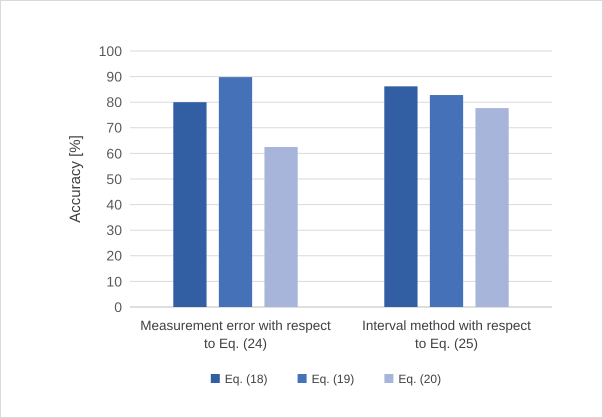  Describe the element at coordinates (75, 179) in the screenshot. I see `y-axis-title: Accuracy [%]` at that location.